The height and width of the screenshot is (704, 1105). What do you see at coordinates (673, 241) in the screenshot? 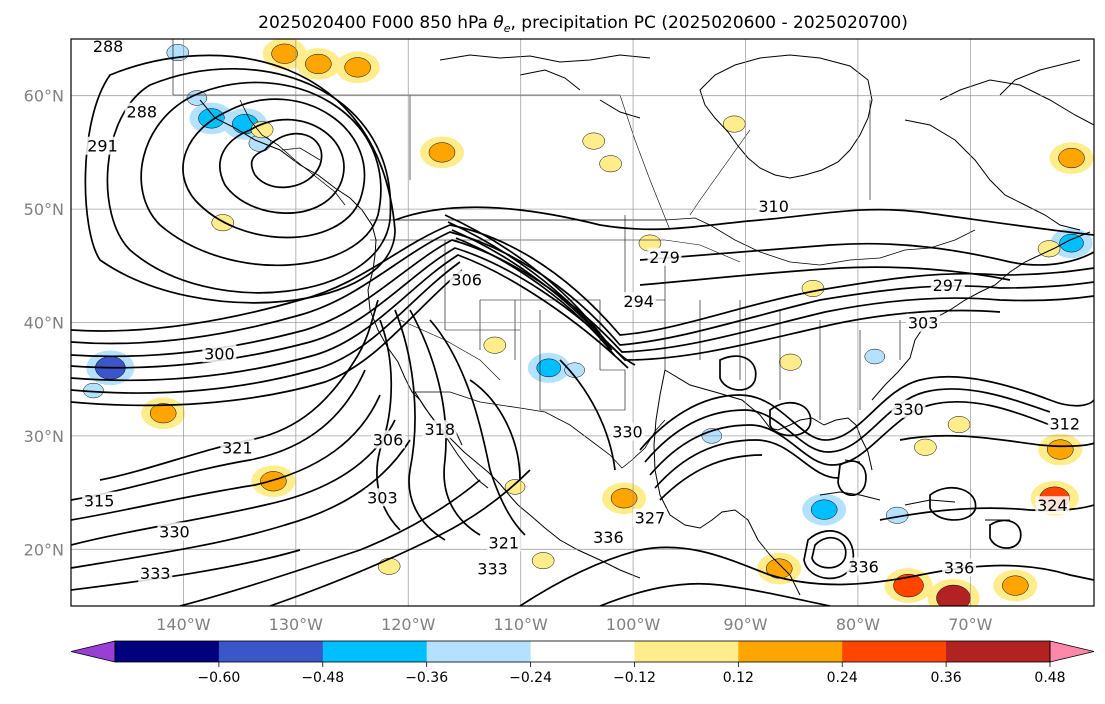
I see `country-border-us-canada` at bounding box center [673, 241].